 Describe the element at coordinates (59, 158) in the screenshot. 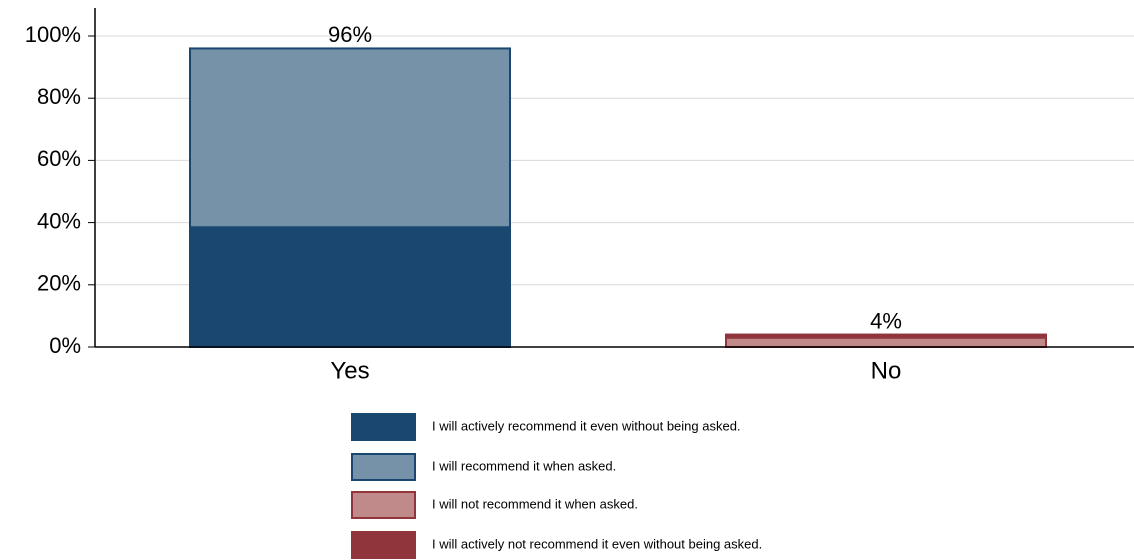

I see `y-tick-label: 60%` at that location.